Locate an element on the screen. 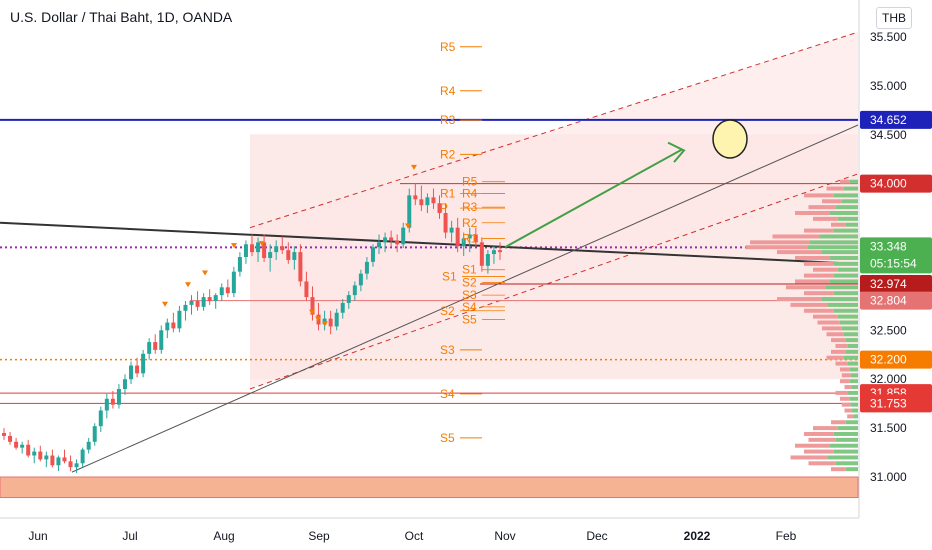 The width and height of the screenshot is (932, 550). price-tag-label: 34.000 is located at coordinates (888, 184).